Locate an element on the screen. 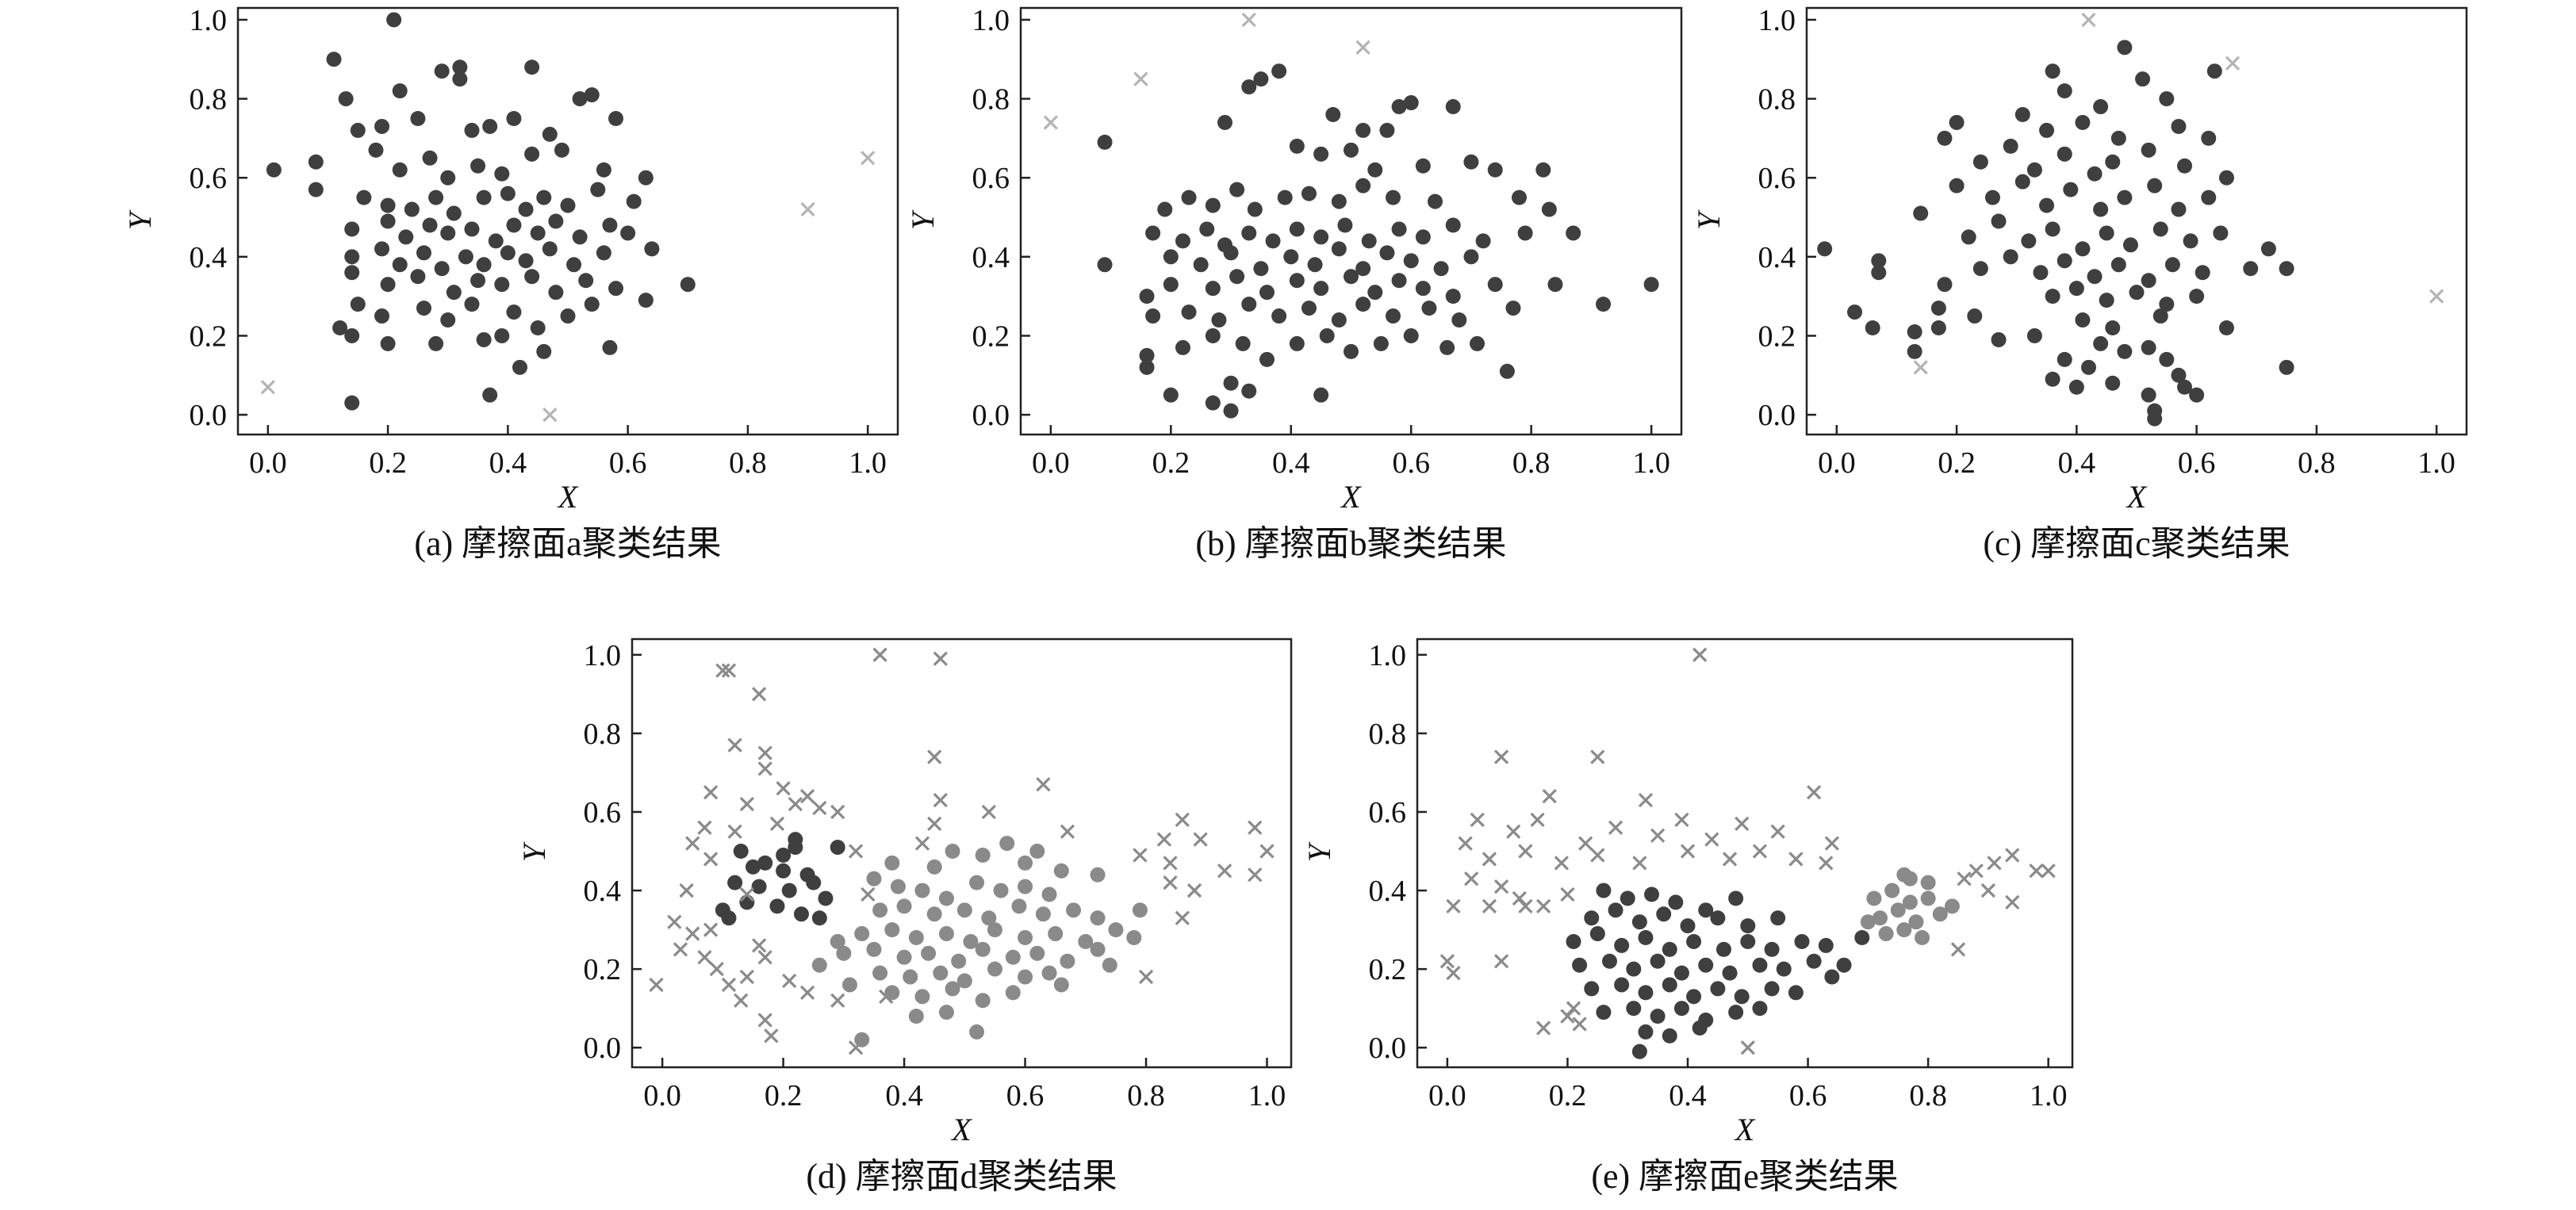 The width and height of the screenshot is (2576, 1210). x-tick-label: 1.0 is located at coordinates (2049, 1096).